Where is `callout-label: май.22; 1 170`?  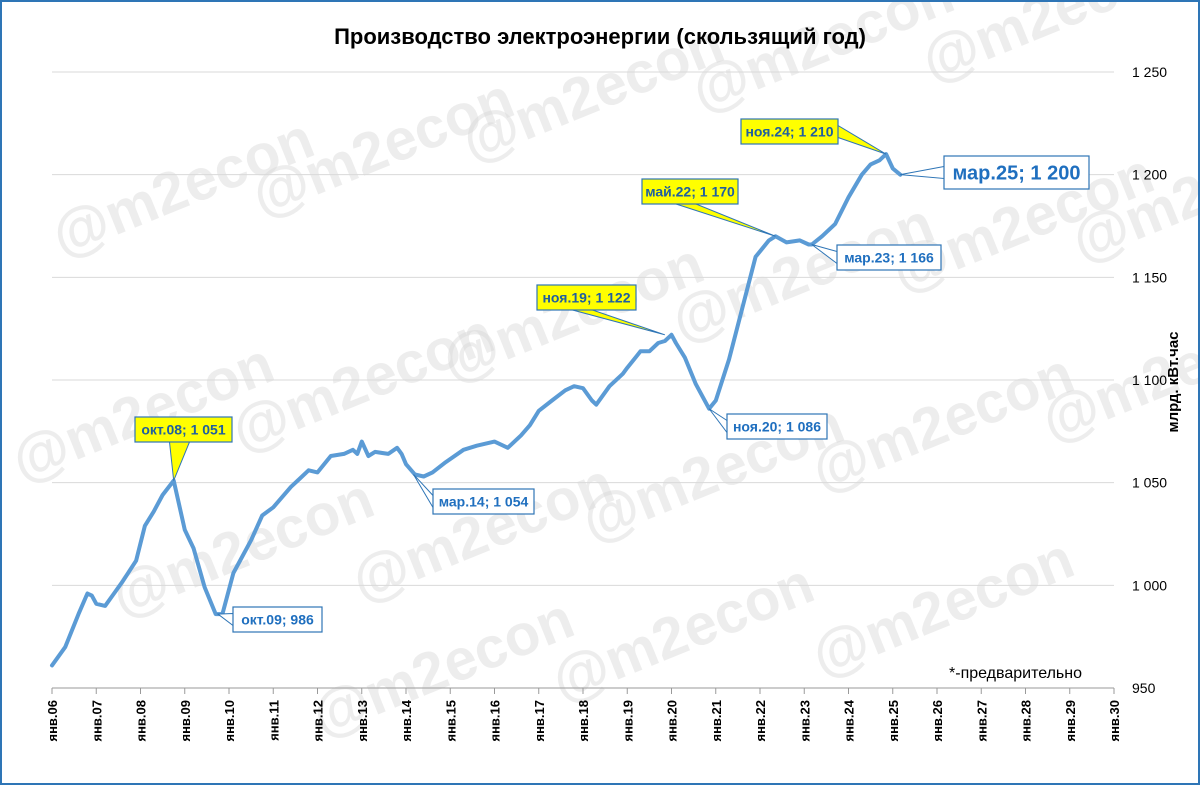 callout-label: май.22; 1 170 is located at coordinates (690, 192).